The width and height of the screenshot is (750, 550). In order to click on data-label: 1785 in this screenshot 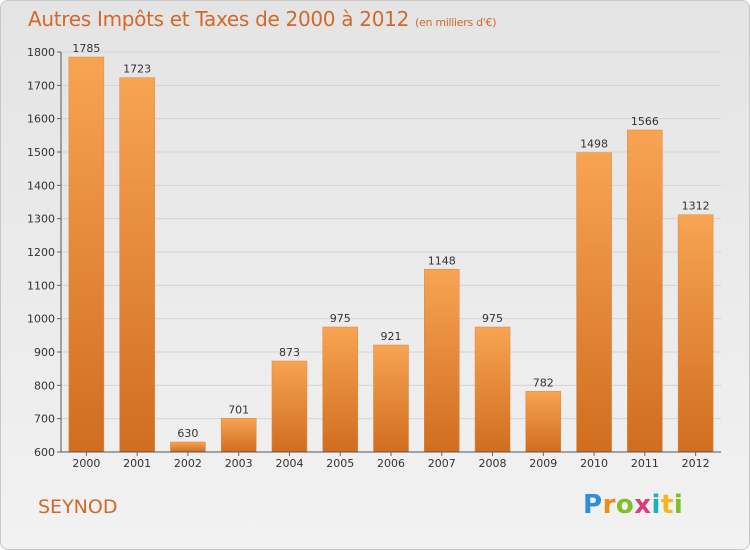, I will do `click(86, 48)`.